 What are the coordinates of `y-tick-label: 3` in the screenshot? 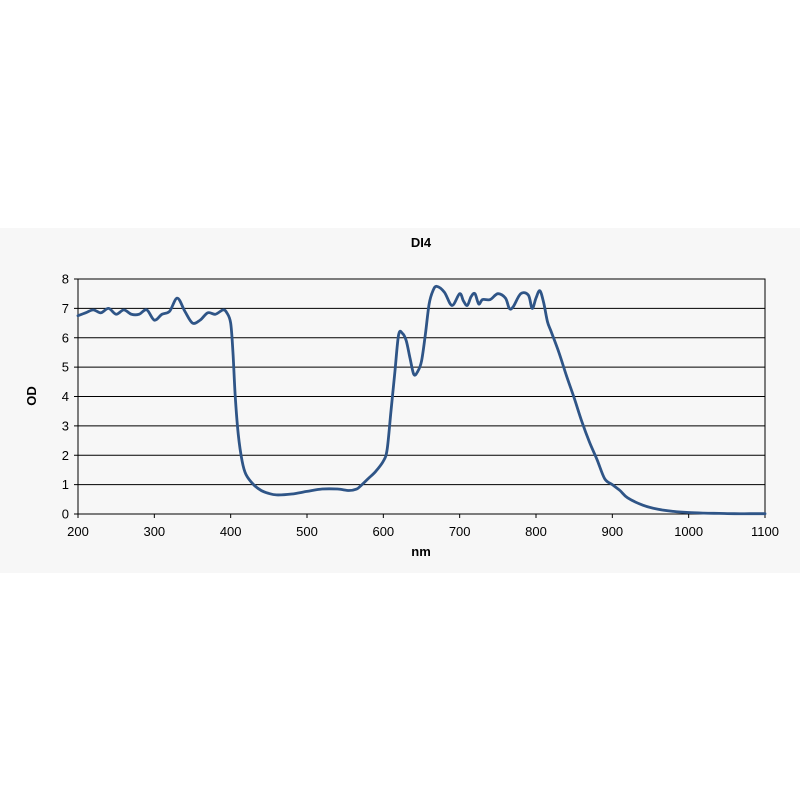 It's located at (65, 425).